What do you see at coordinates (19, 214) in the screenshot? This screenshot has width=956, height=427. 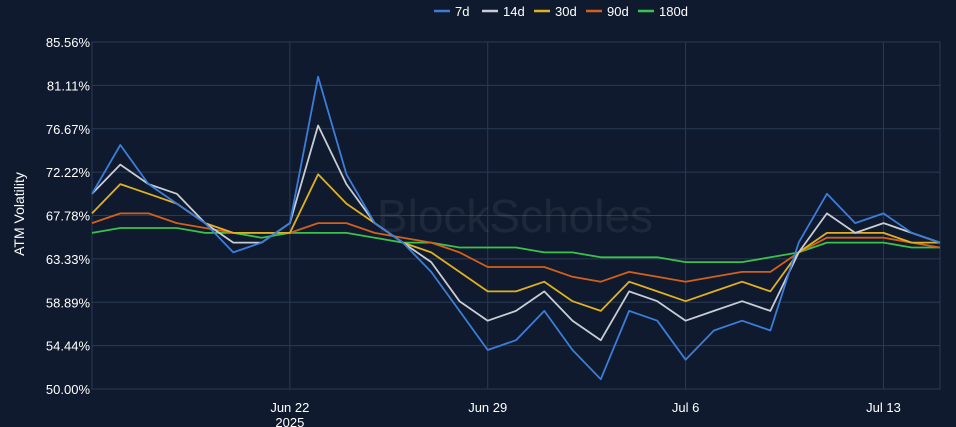 I see `y-axis-label: ATM Volatility` at bounding box center [19, 214].